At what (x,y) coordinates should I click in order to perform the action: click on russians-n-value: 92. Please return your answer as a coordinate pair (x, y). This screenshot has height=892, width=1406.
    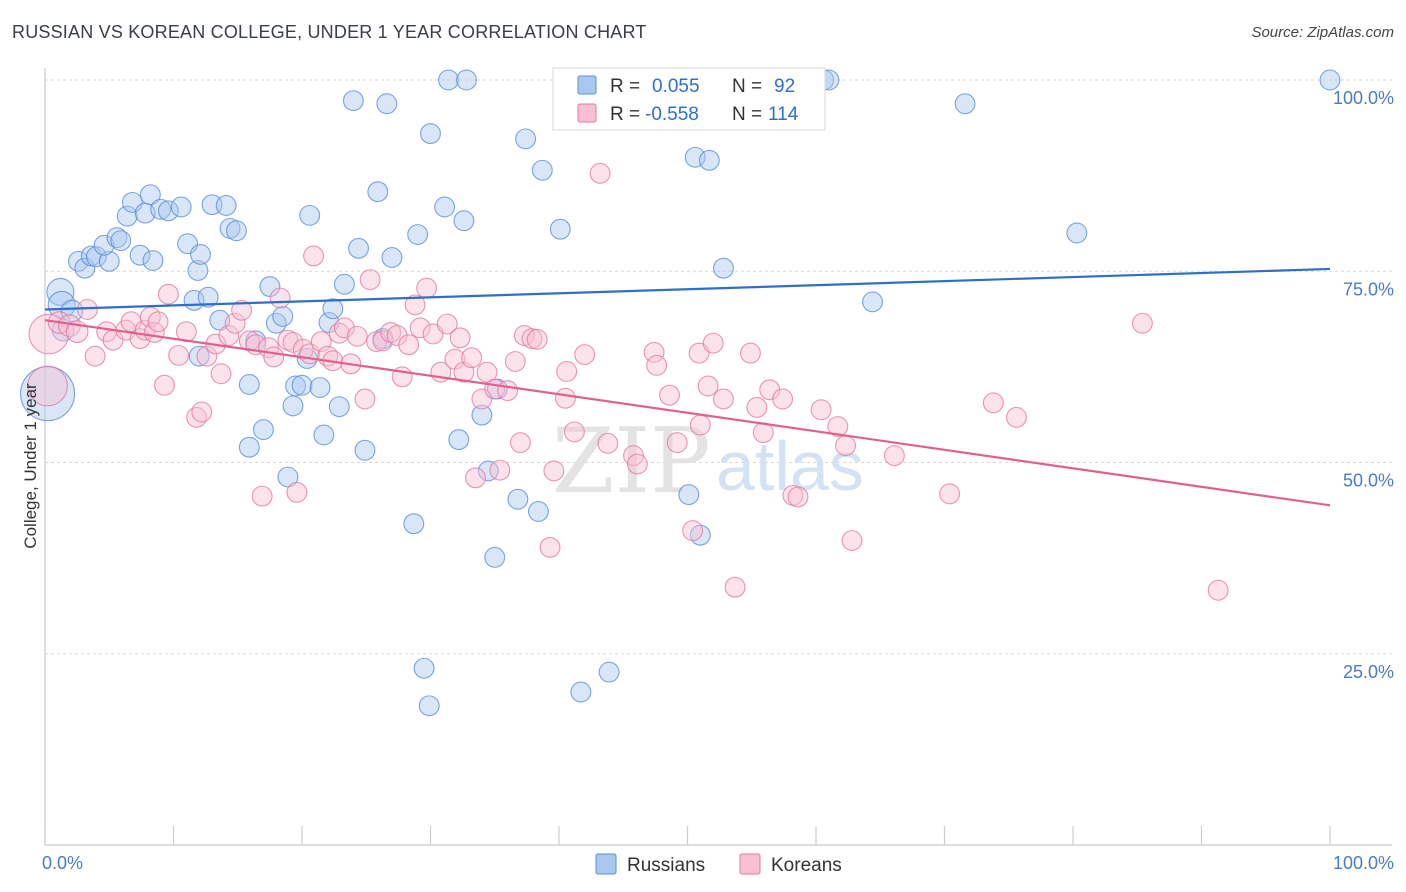
    Looking at the image, I should click on (784, 86).